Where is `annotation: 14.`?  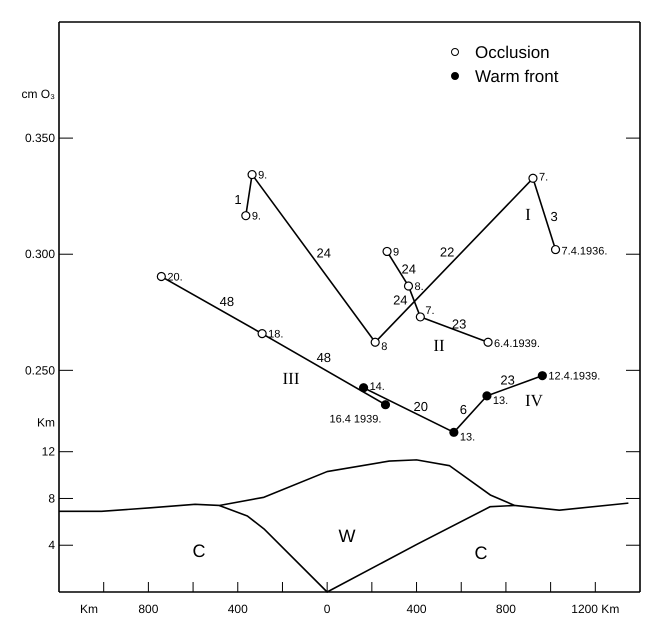 annotation: 14. is located at coordinates (377, 386).